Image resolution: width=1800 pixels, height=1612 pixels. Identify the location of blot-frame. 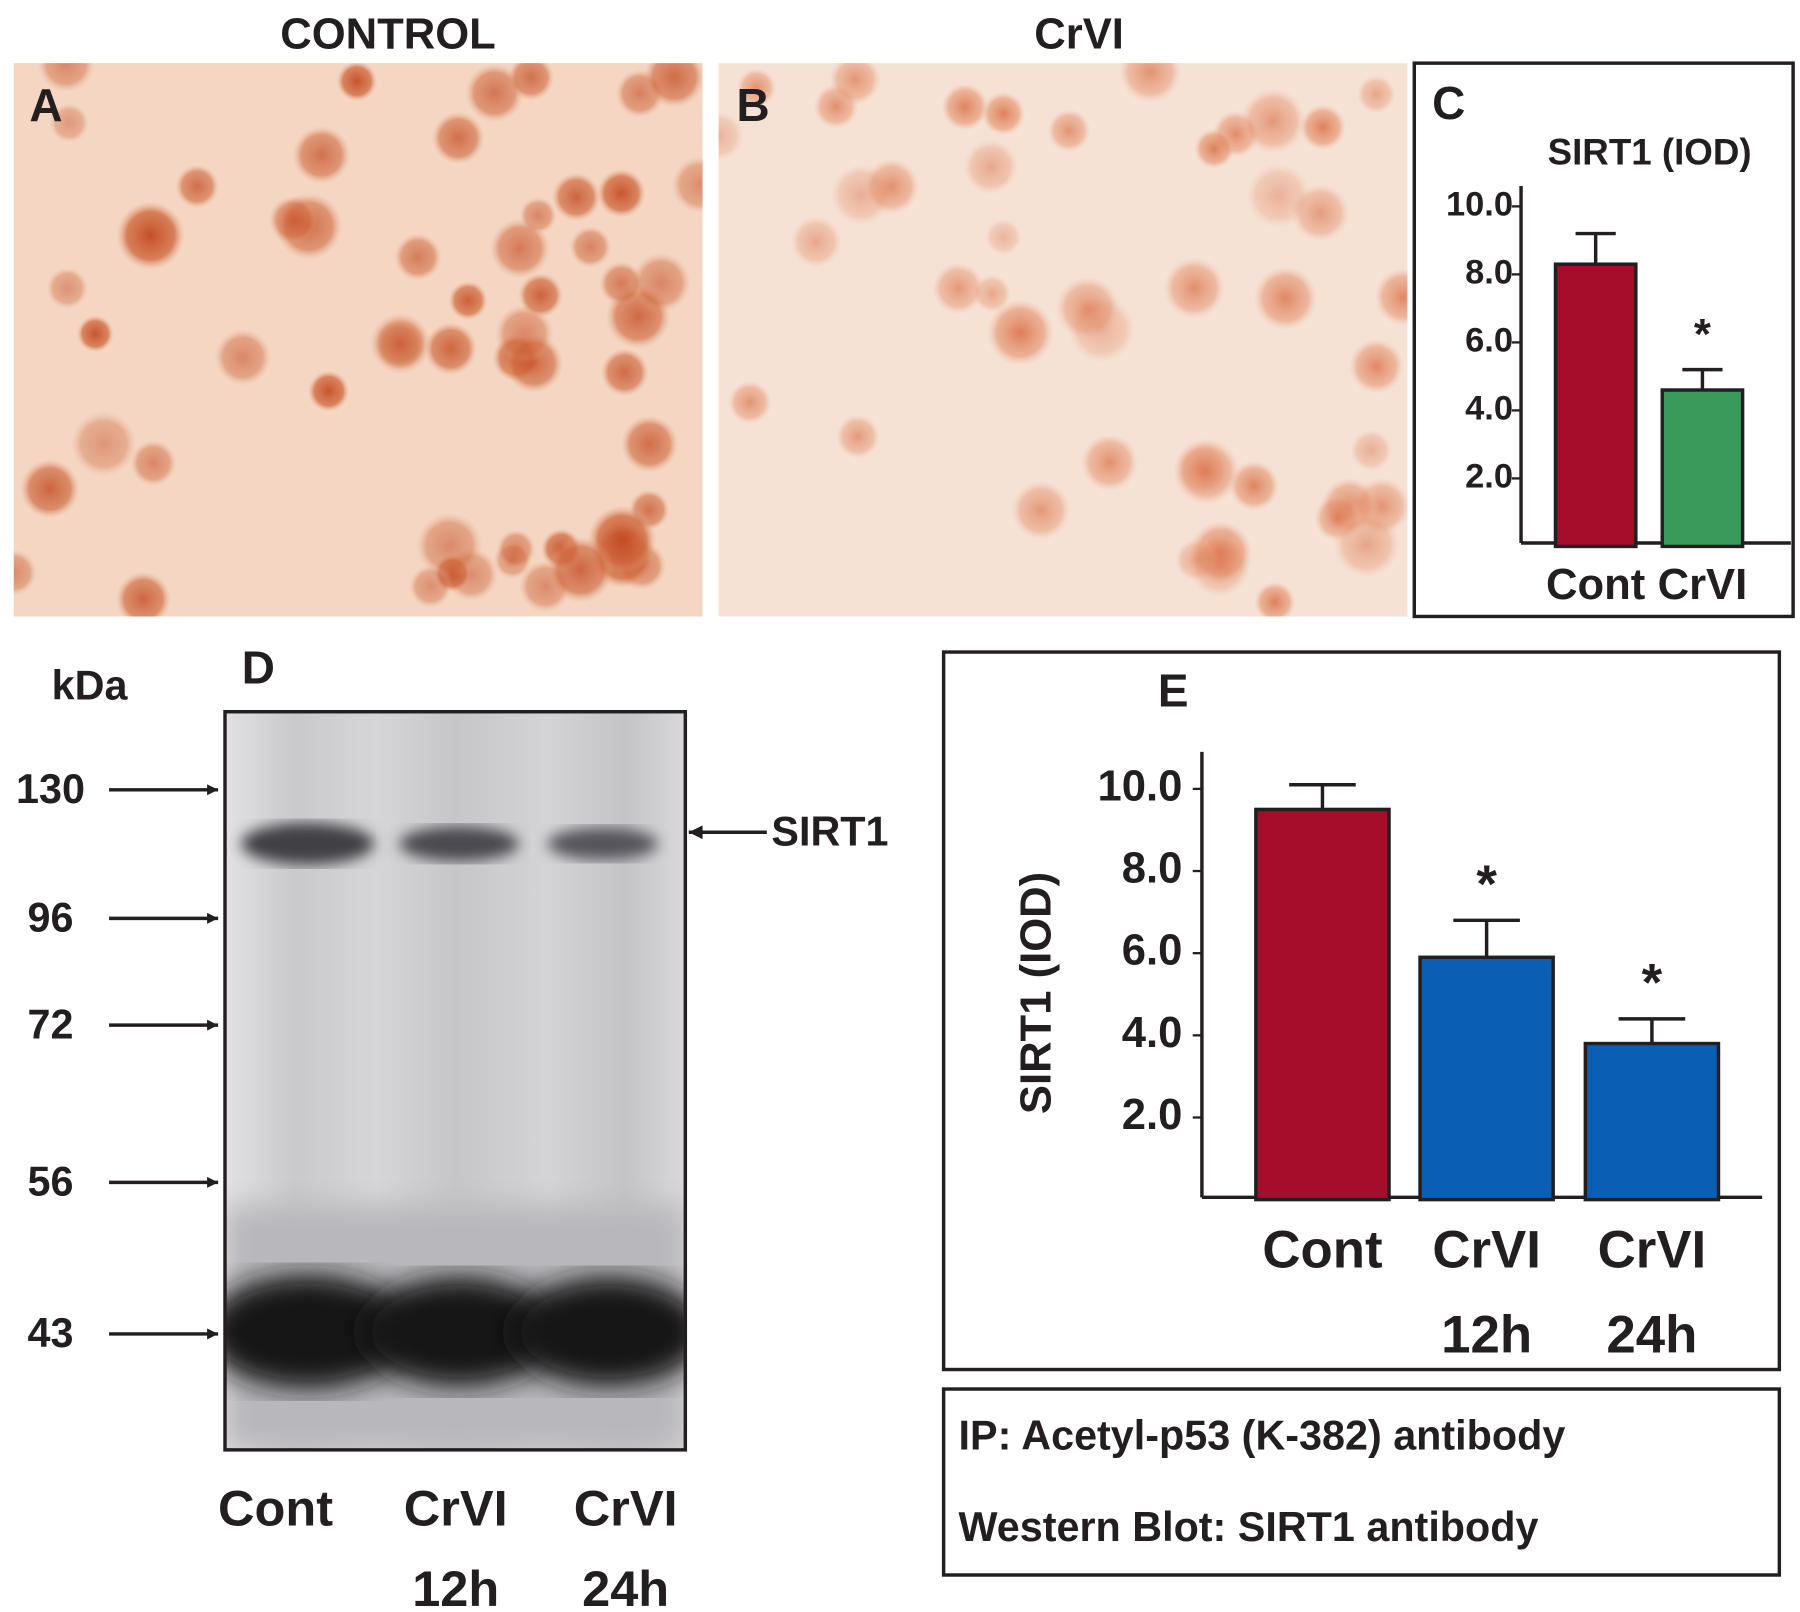
(455, 1081).